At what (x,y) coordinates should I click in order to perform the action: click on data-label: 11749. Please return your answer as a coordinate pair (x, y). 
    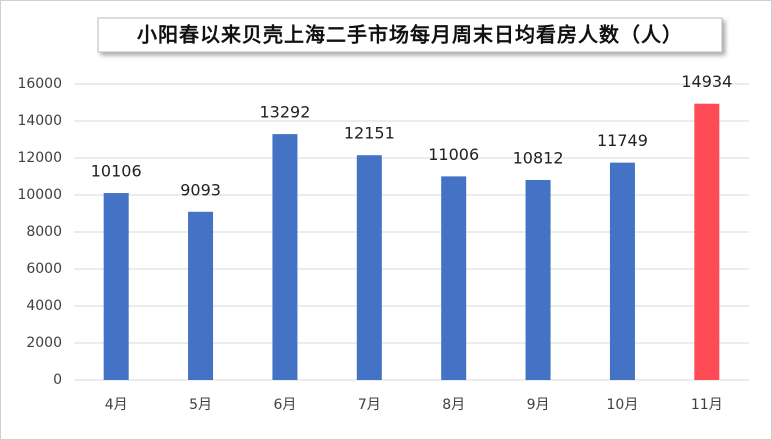
    Looking at the image, I should click on (622, 140).